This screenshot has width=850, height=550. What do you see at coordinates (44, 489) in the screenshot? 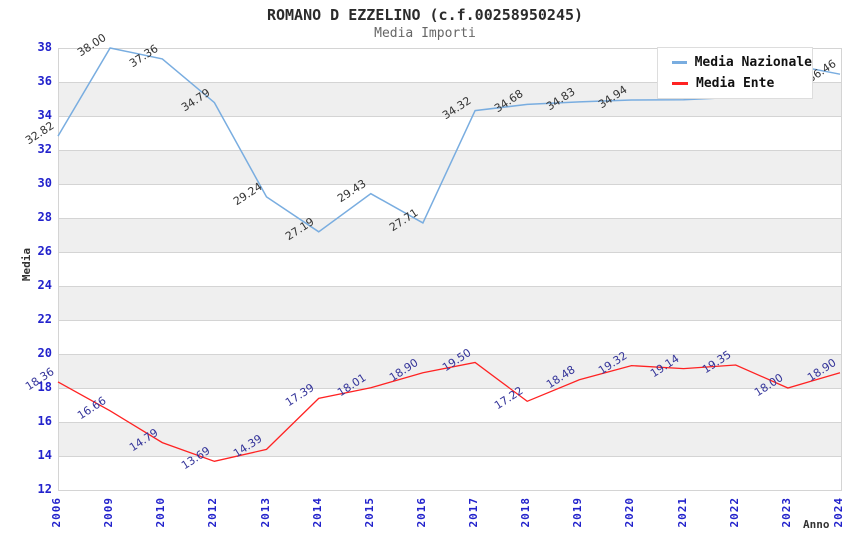
I see `y-tick-label-12: 12` at bounding box center [44, 489].